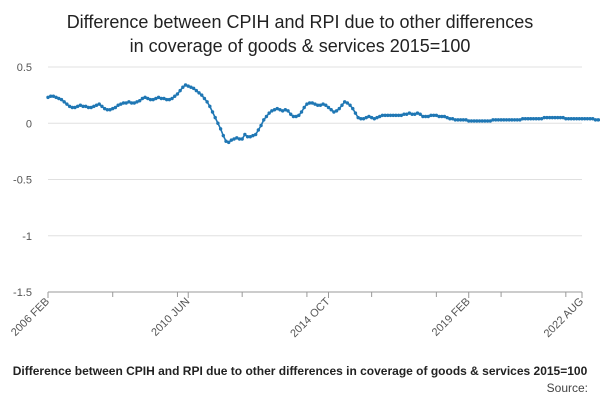 This screenshot has width=600, height=400. I want to click on x-tick-label: 2022 AUG, so click(564, 318).